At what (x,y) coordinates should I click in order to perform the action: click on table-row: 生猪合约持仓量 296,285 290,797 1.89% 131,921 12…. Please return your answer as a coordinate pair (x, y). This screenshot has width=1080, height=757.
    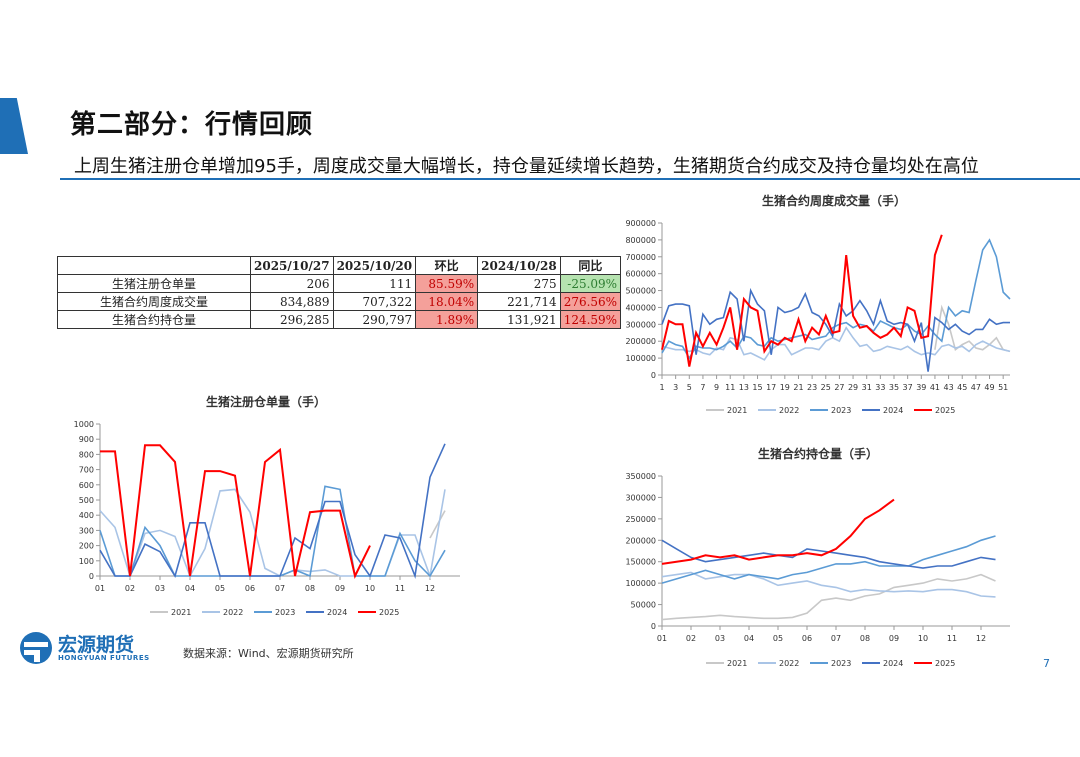
    Looking at the image, I should click on (339, 319).